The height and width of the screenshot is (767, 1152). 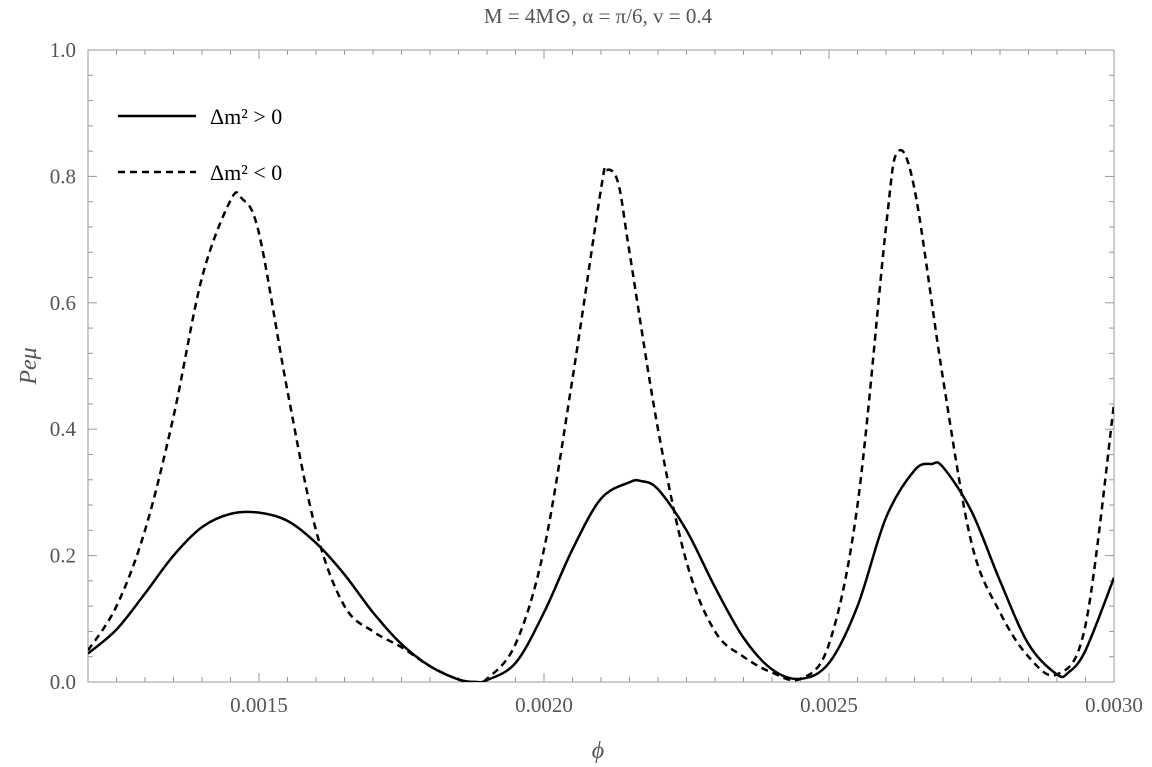 What do you see at coordinates (63, 303) in the screenshot?
I see `y-tick-label: 0.6` at bounding box center [63, 303].